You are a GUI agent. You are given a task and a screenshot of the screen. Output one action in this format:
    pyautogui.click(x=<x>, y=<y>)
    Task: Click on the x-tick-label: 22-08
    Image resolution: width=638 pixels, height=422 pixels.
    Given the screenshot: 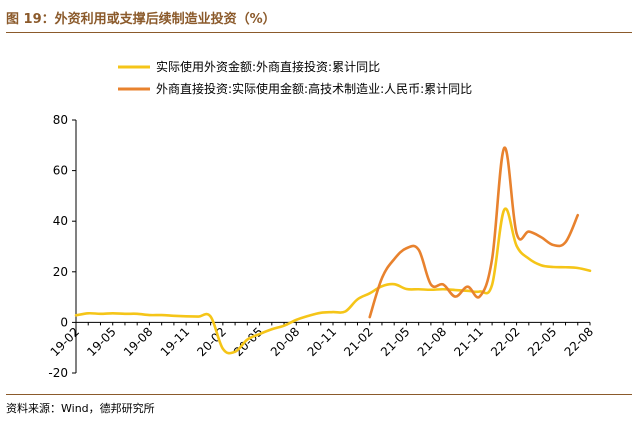 What is the action you would take?
    pyautogui.click(x=579, y=342)
    